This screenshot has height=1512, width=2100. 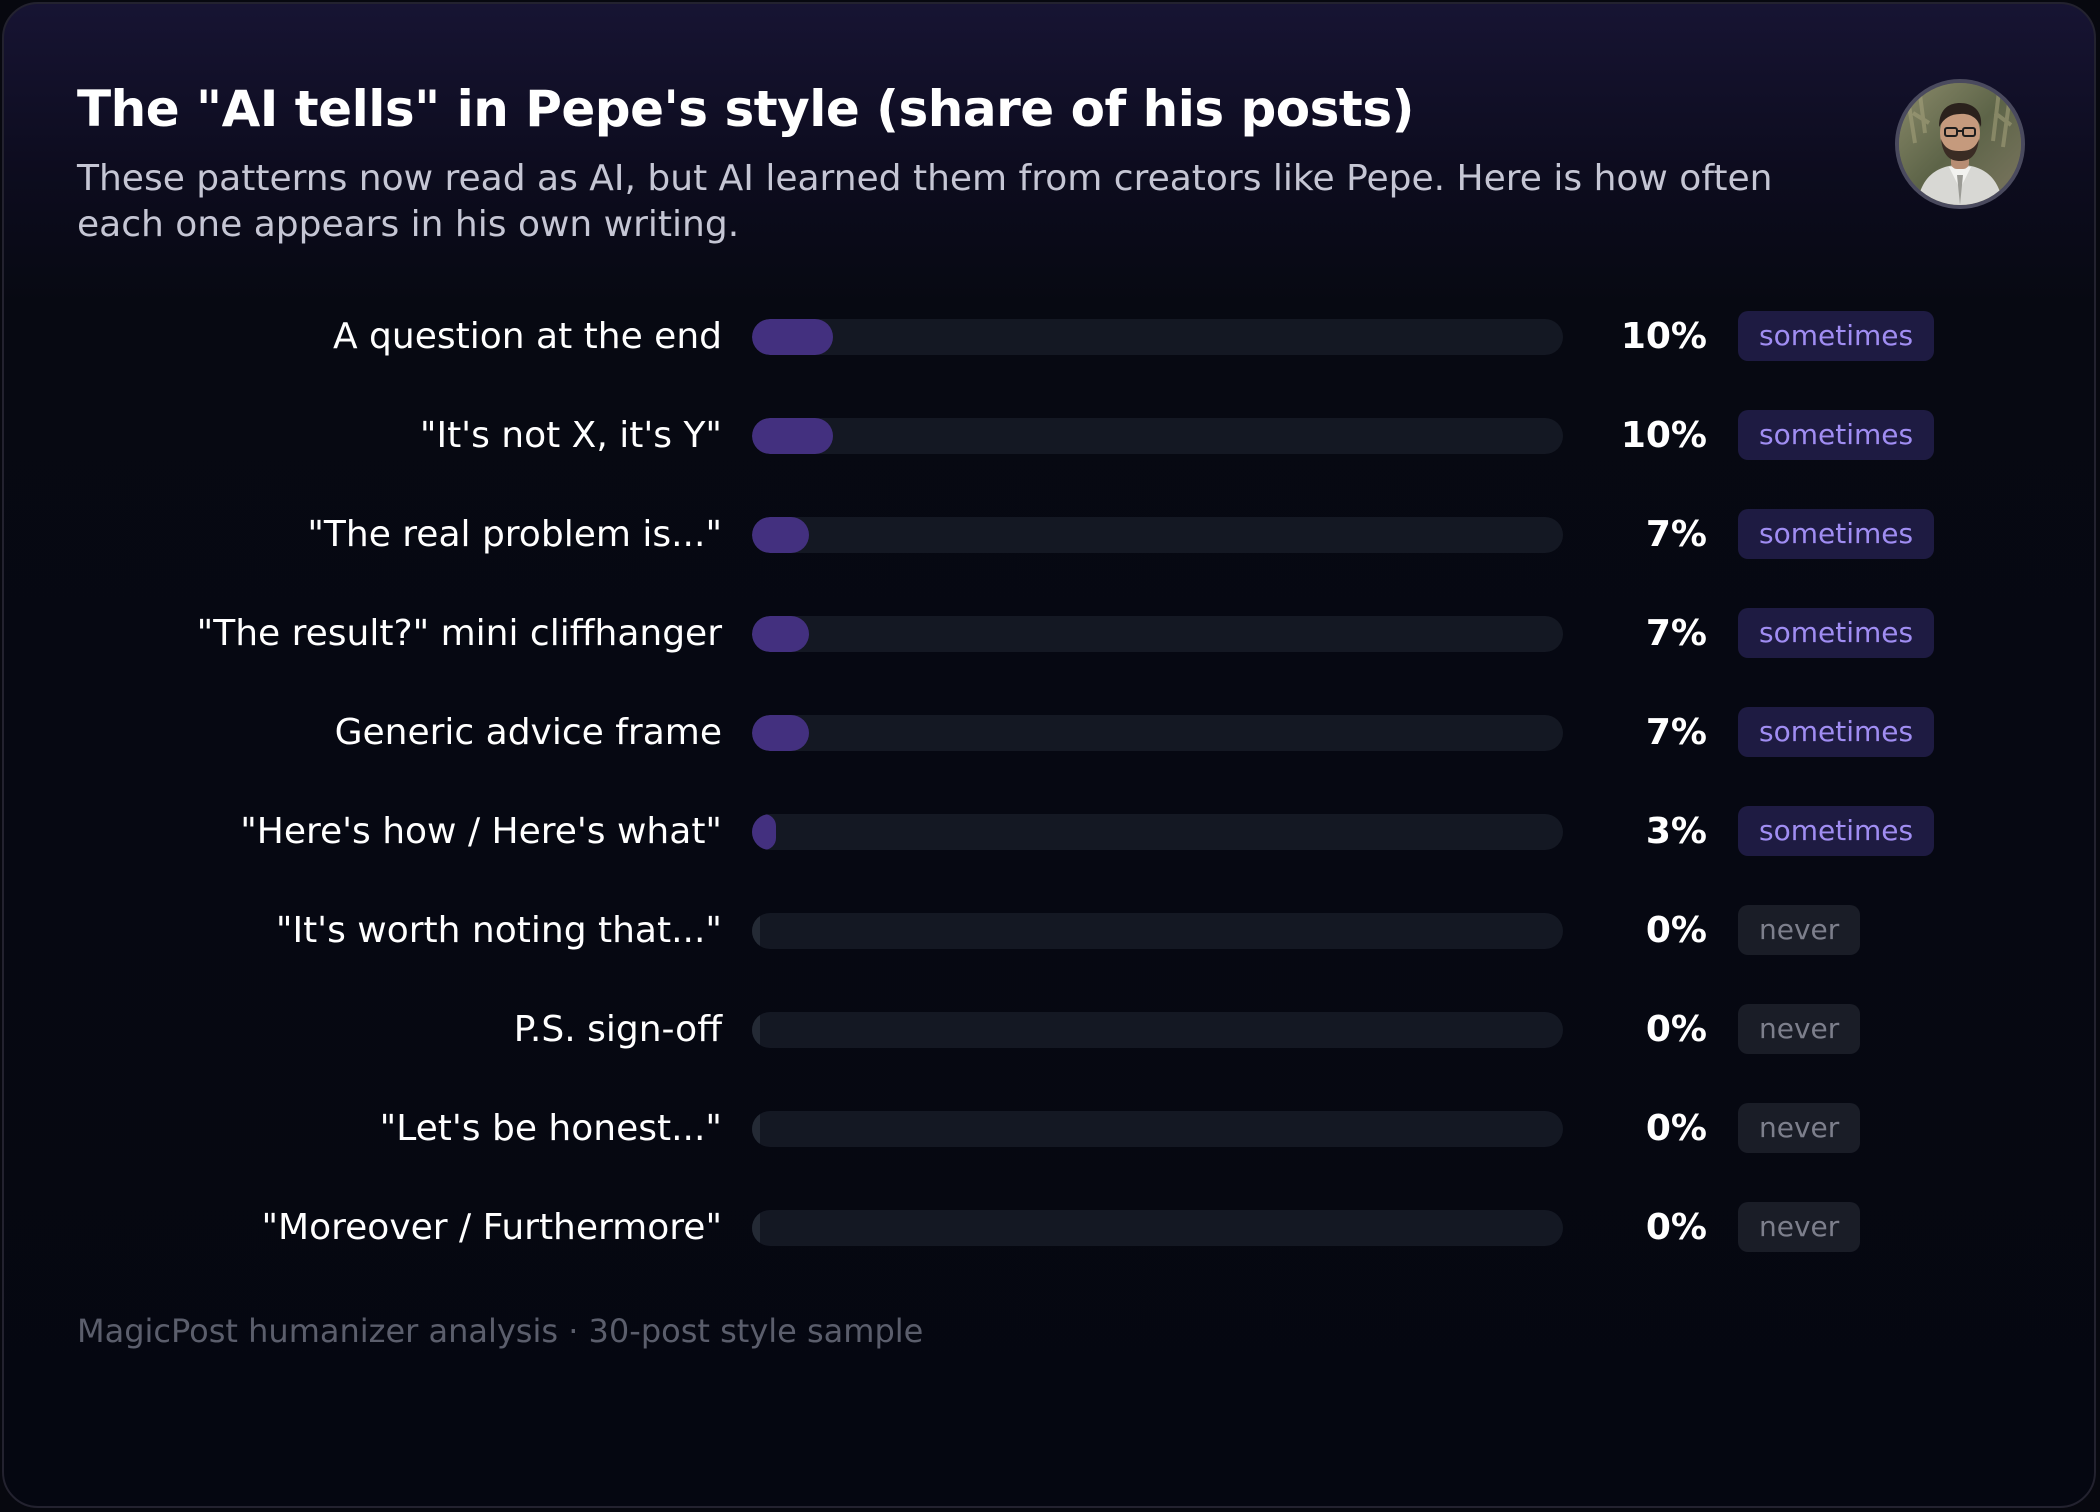 I want to click on category-label: "Here's how / Here's what", so click(x=481, y=831).